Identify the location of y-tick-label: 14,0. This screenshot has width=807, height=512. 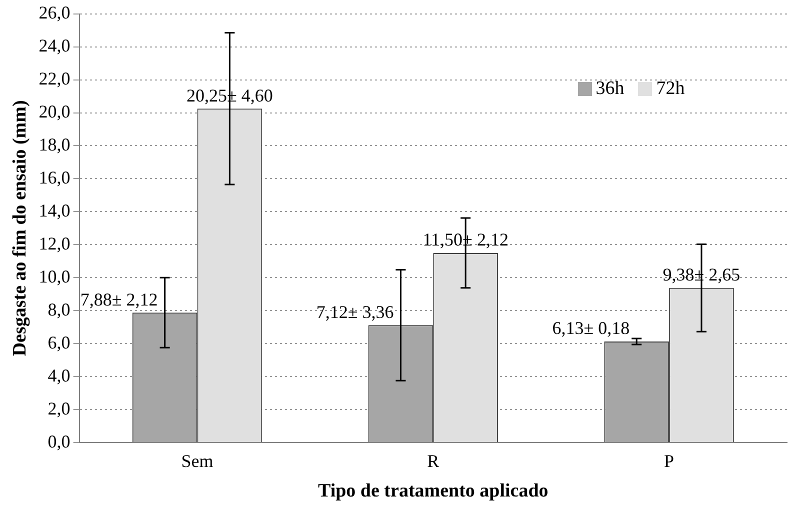
(54, 210).